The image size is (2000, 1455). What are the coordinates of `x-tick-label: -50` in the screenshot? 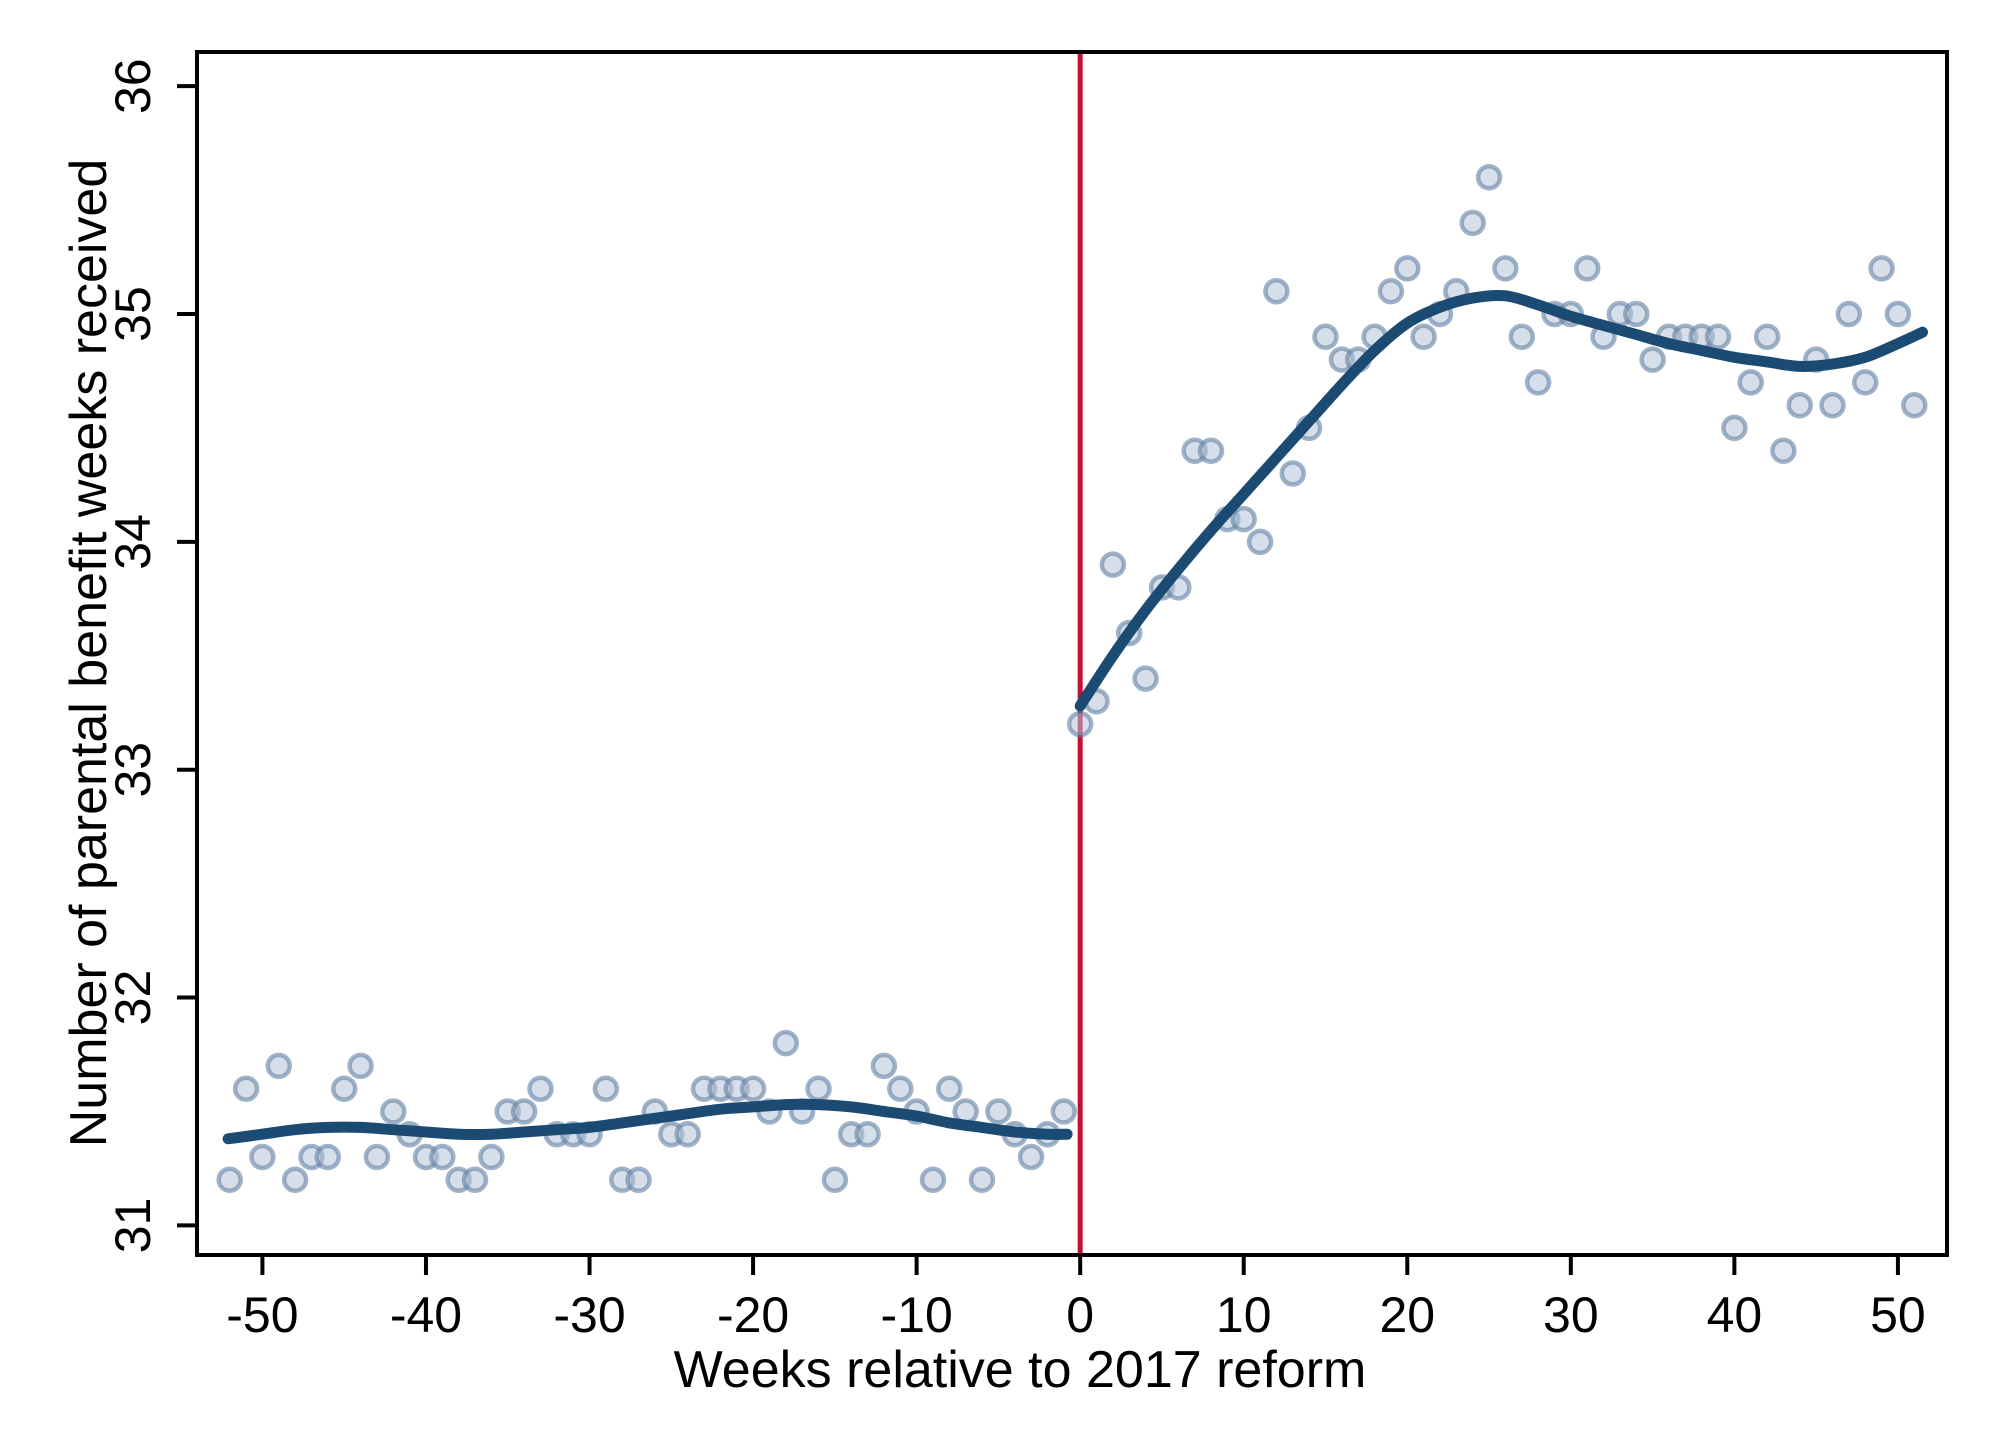 It's located at (262, 1315).